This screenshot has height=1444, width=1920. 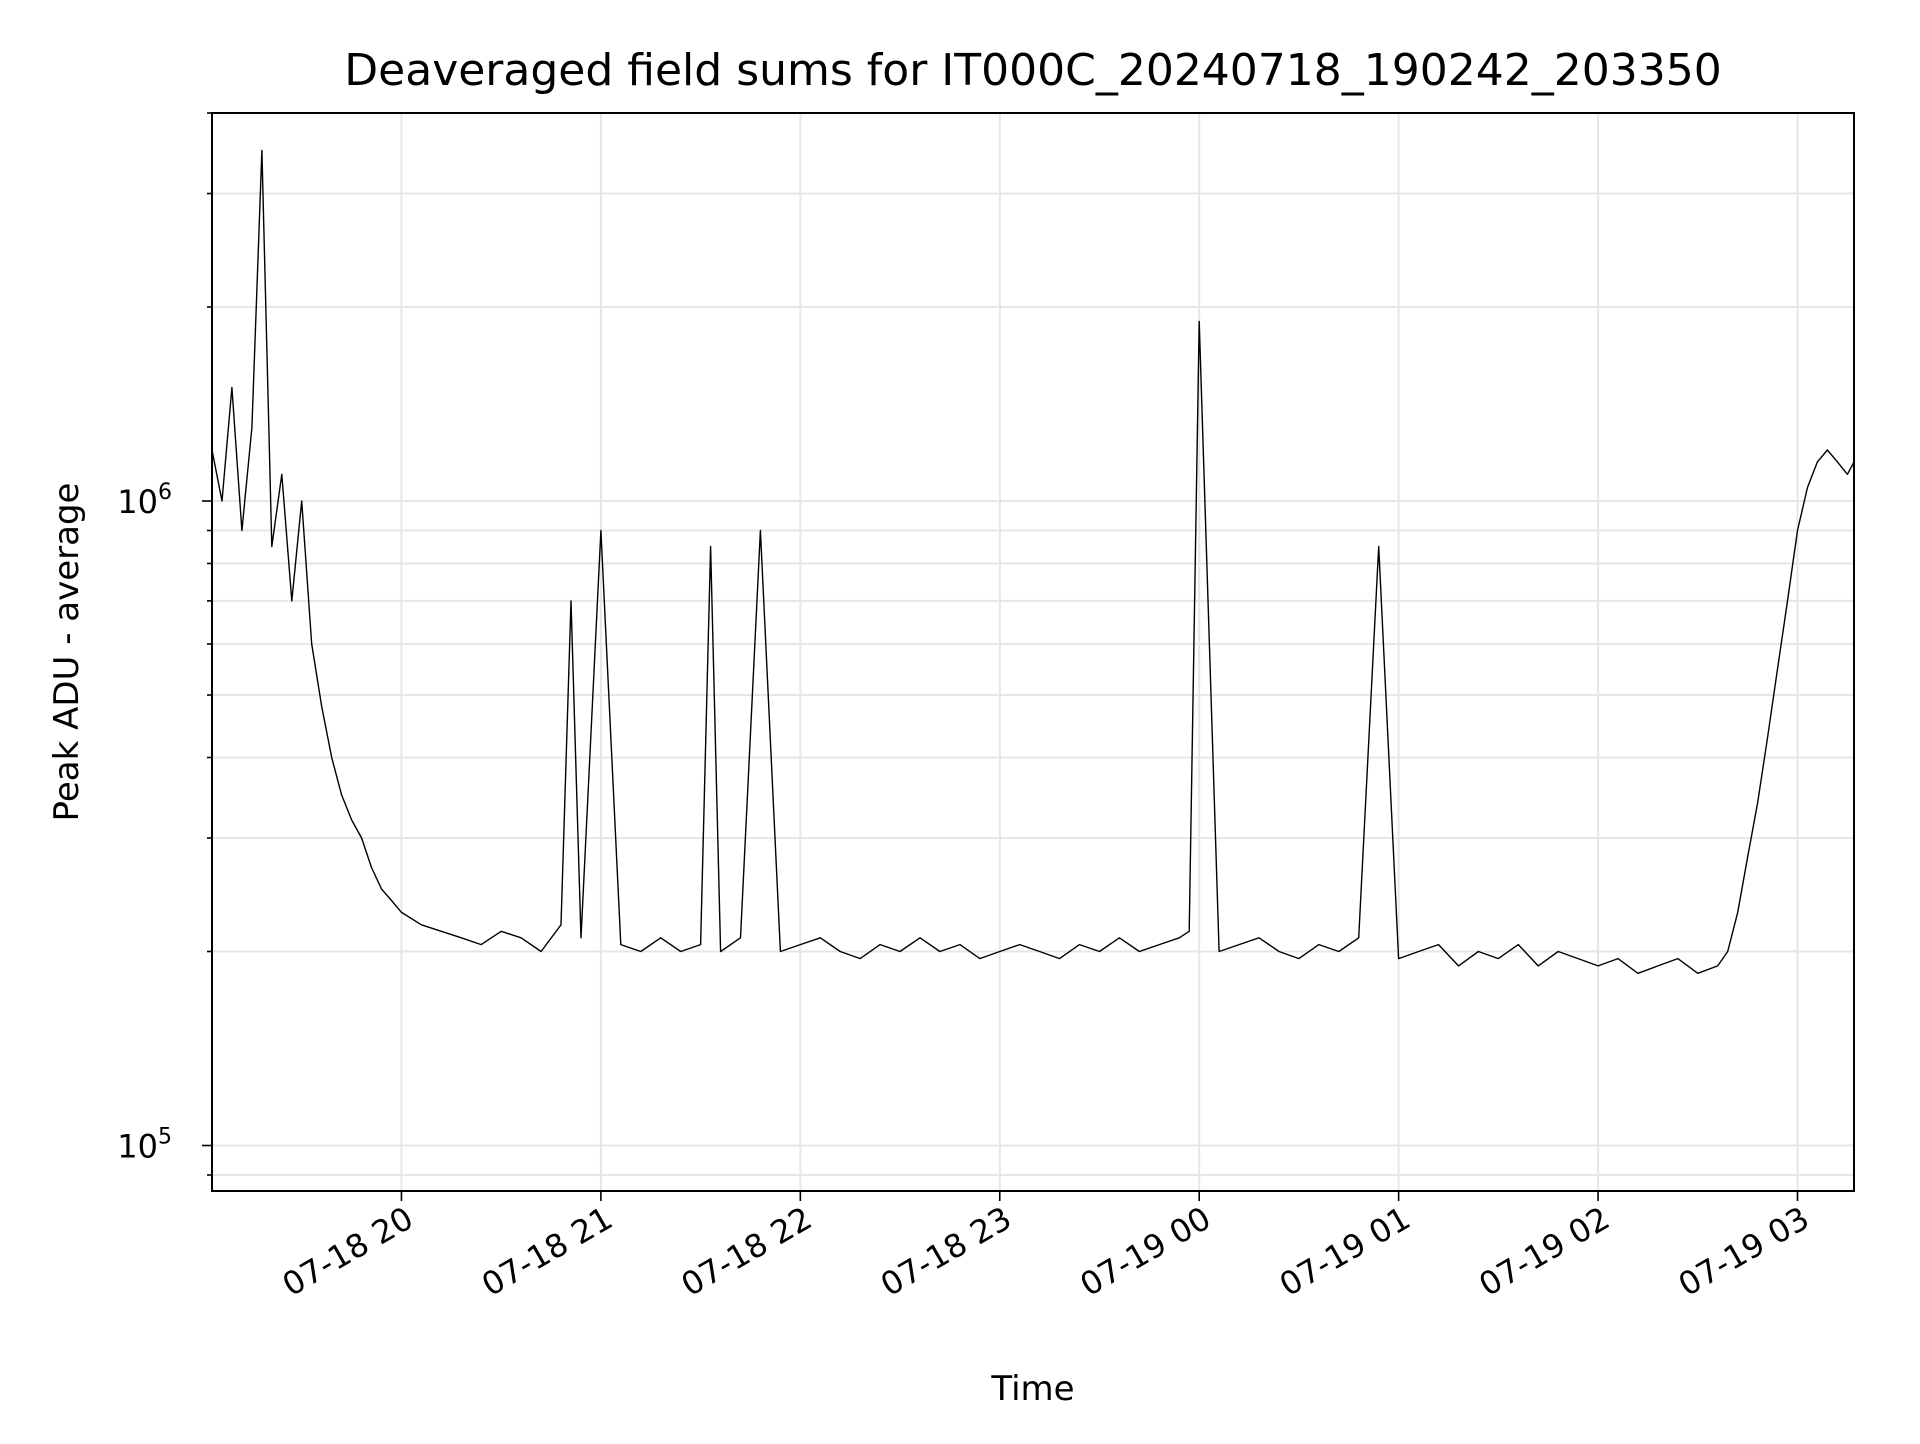 What do you see at coordinates (67, 652) in the screenshot?
I see `y-axis-title: Peak ADU - average` at bounding box center [67, 652].